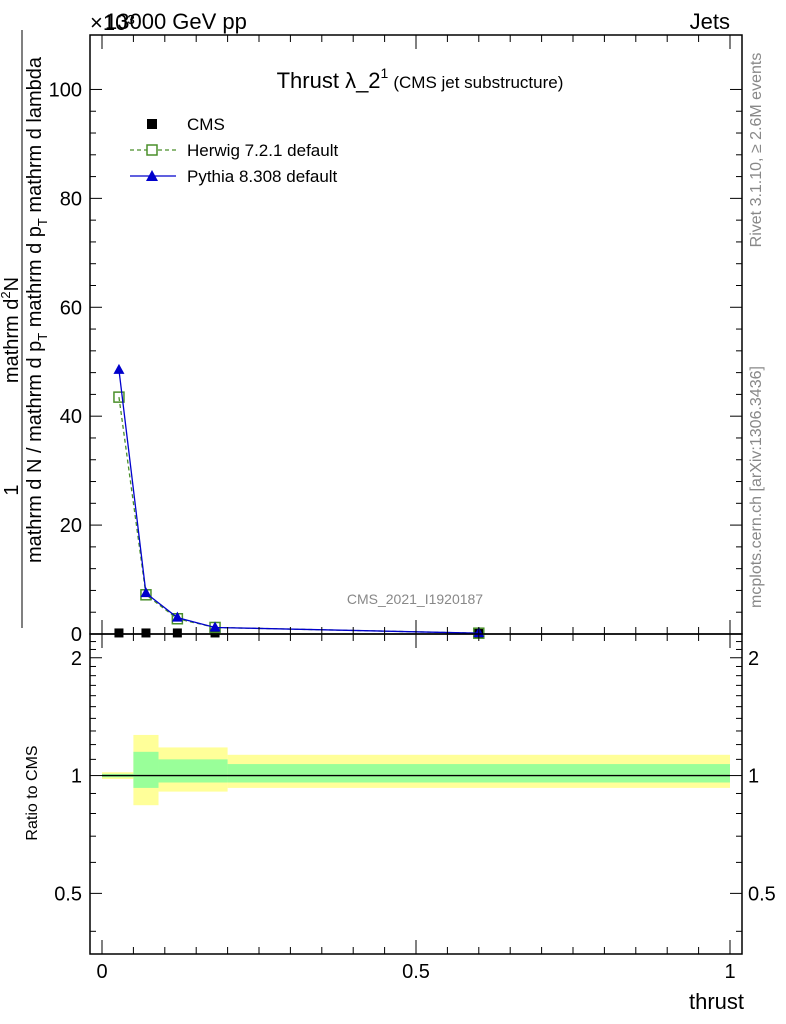 The height and width of the screenshot is (1024, 786). I want to click on legend-pythia-marker, so click(152, 175).